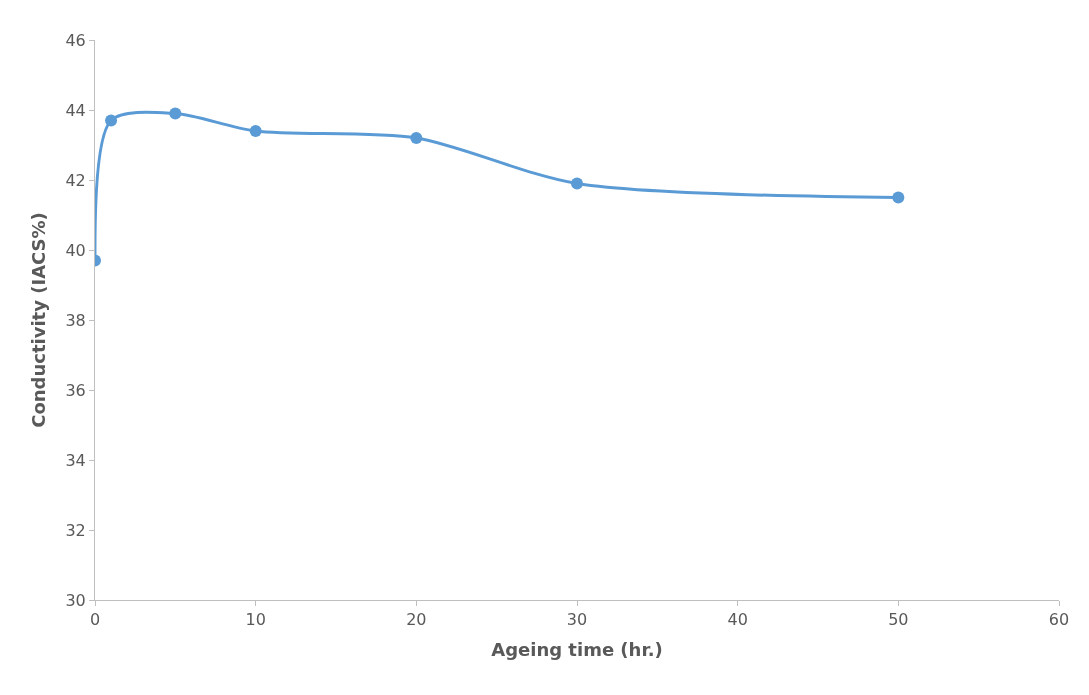 The image size is (1089, 695). What do you see at coordinates (75, 530) in the screenshot?
I see `y-tick-label: 32` at bounding box center [75, 530].